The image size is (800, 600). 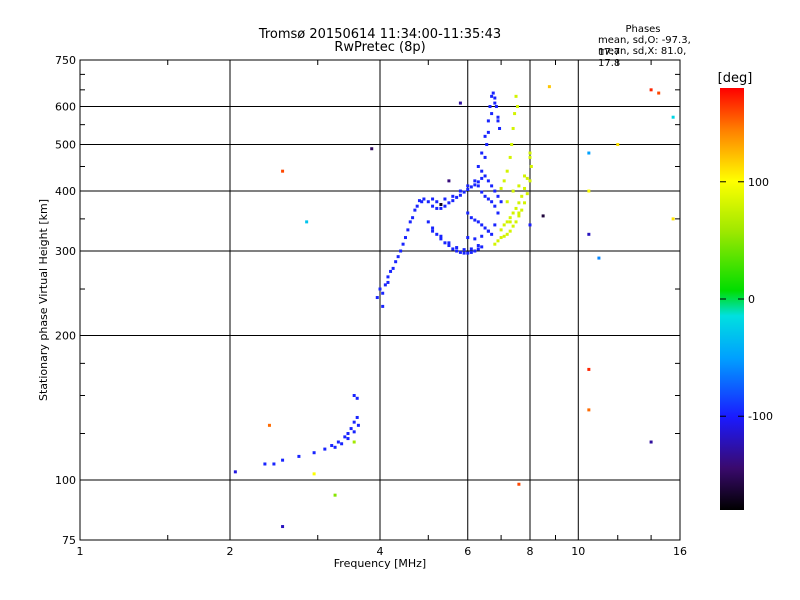 I want to click on phases-x-mode-stats: mean, sd,X: 81.0, 17.8, so click(x=642, y=57).